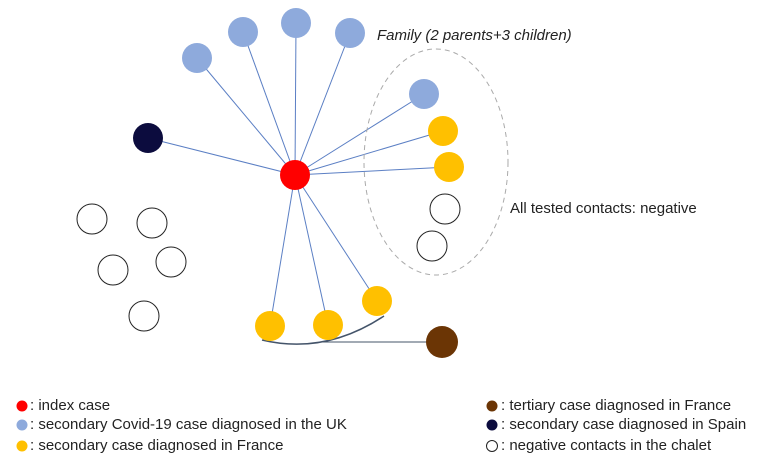 The width and height of the screenshot is (775, 460). Describe the element at coordinates (606, 445) in the screenshot. I see `legend-label: : negative contacts in the chalet` at that location.